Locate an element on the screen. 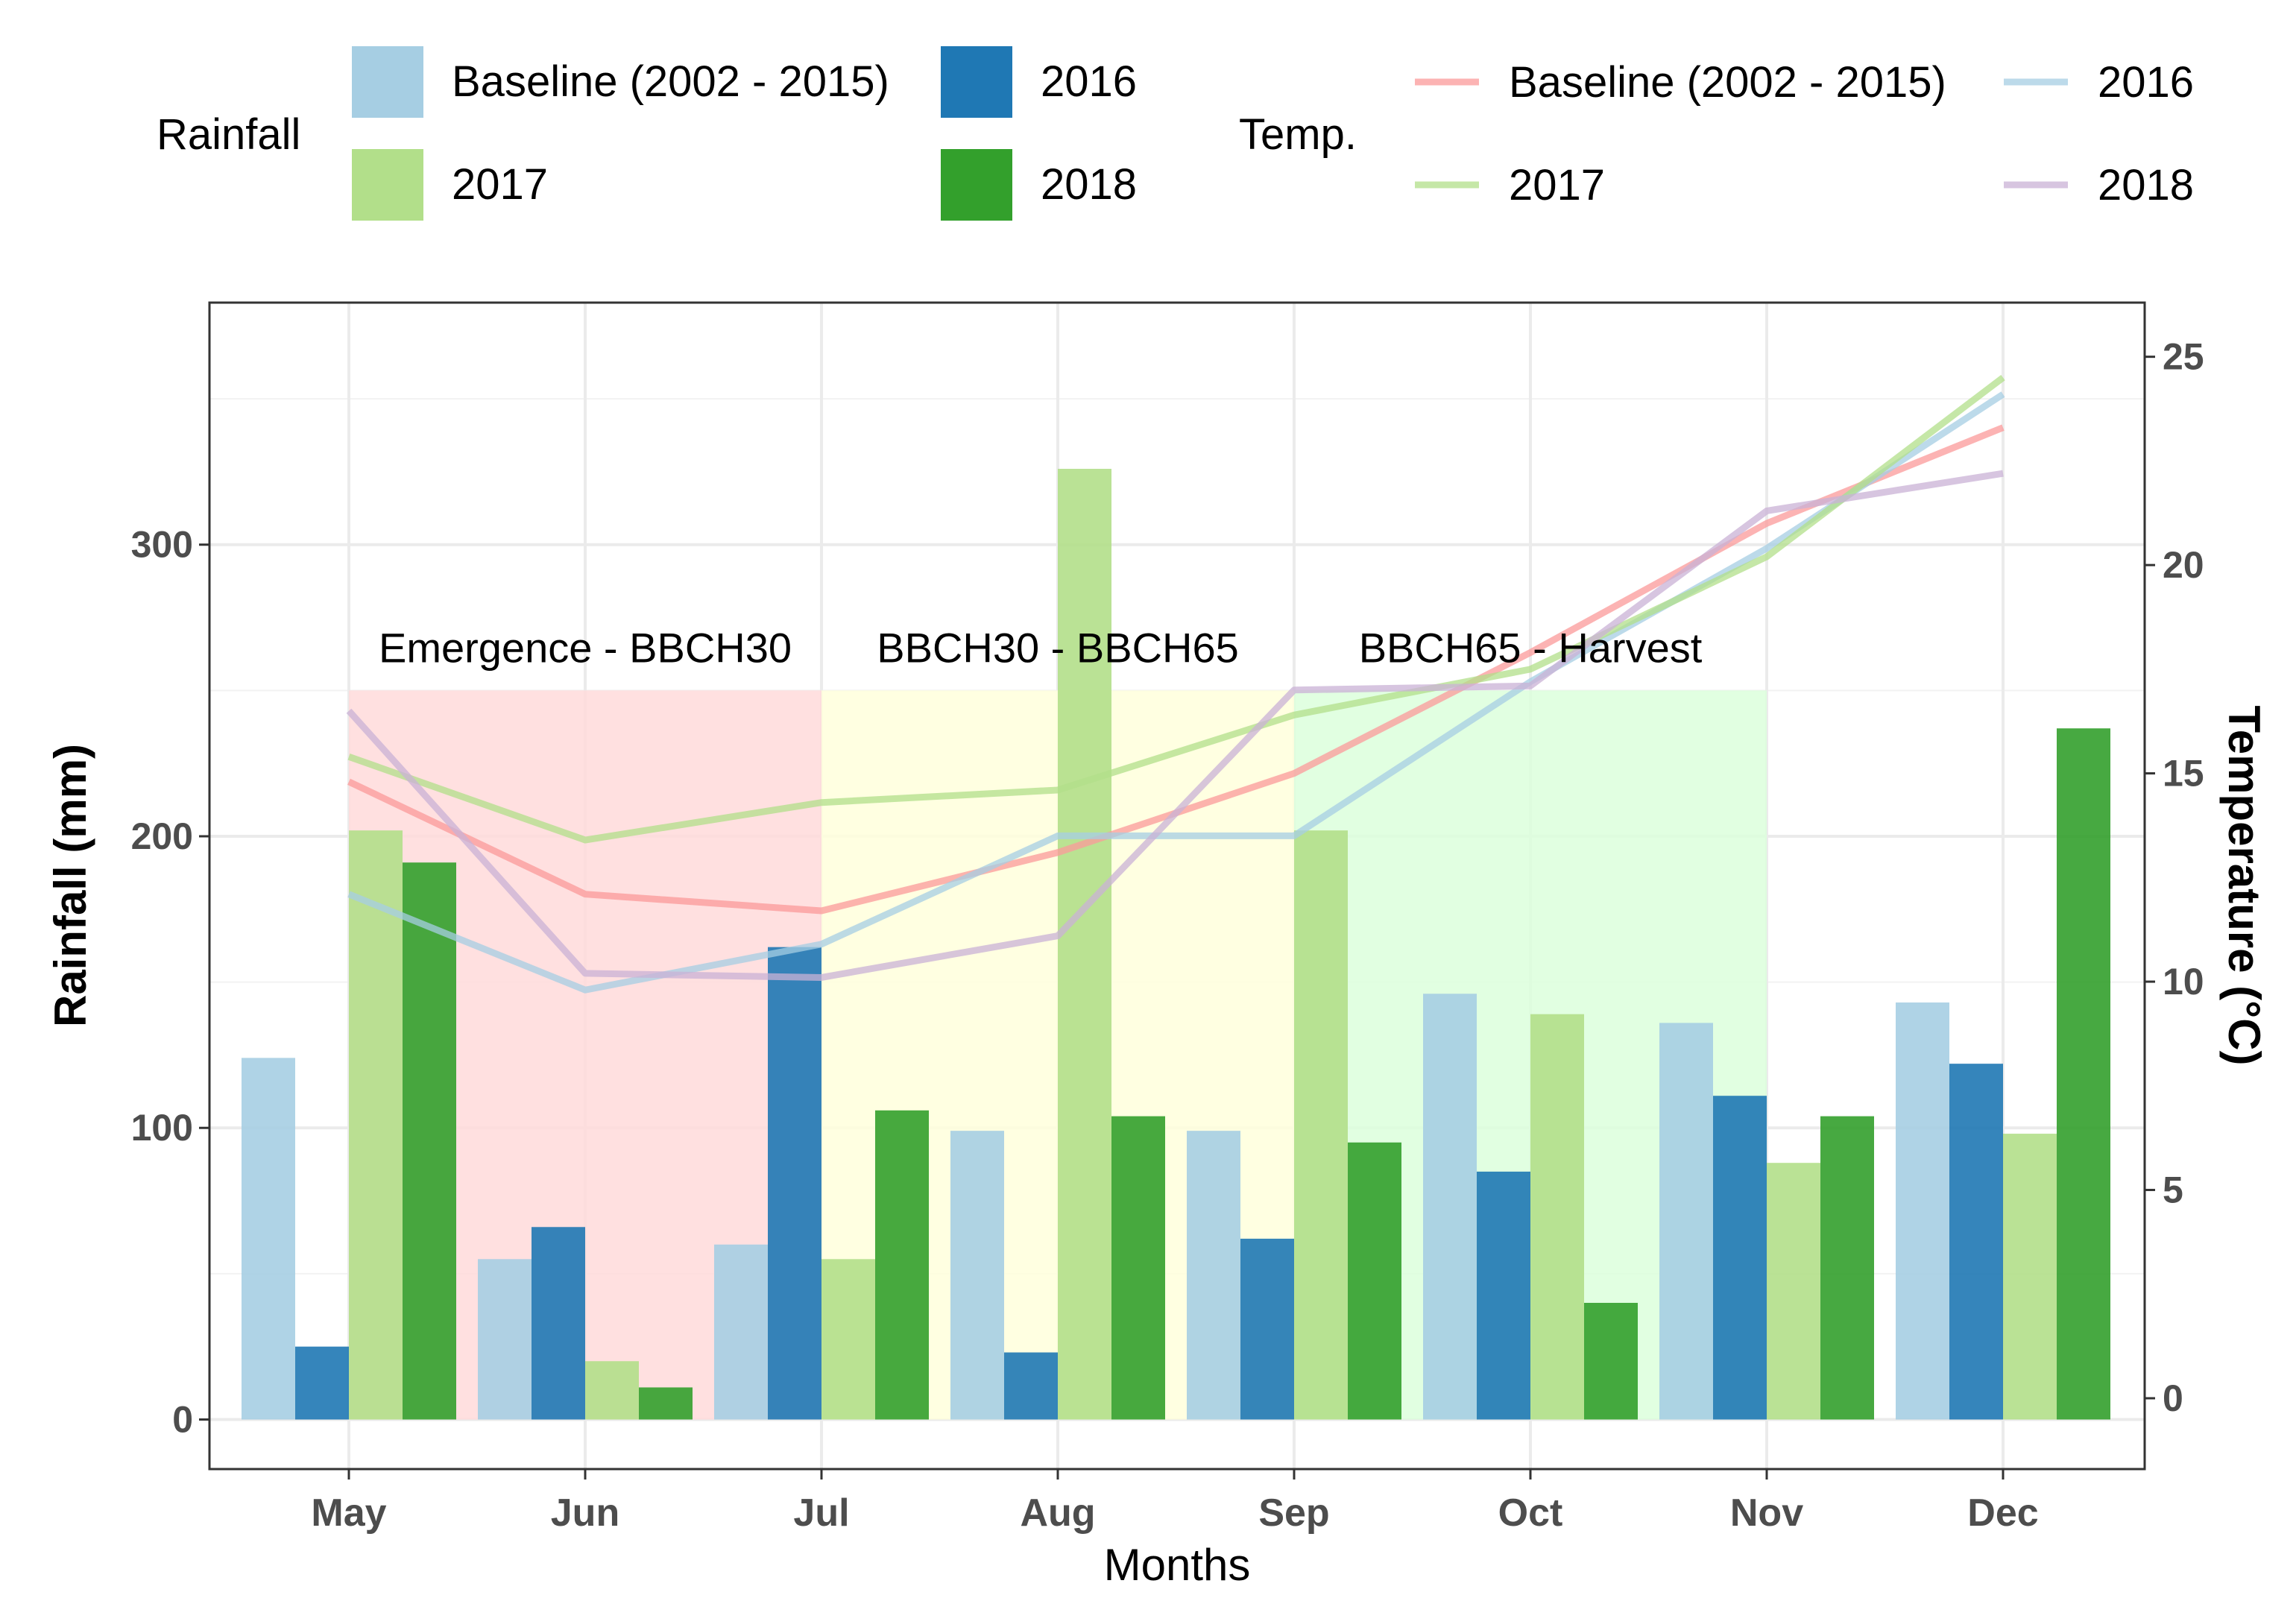 This screenshot has width=2296, height=1601. y2-tick-label: 25 is located at coordinates (2184, 357).